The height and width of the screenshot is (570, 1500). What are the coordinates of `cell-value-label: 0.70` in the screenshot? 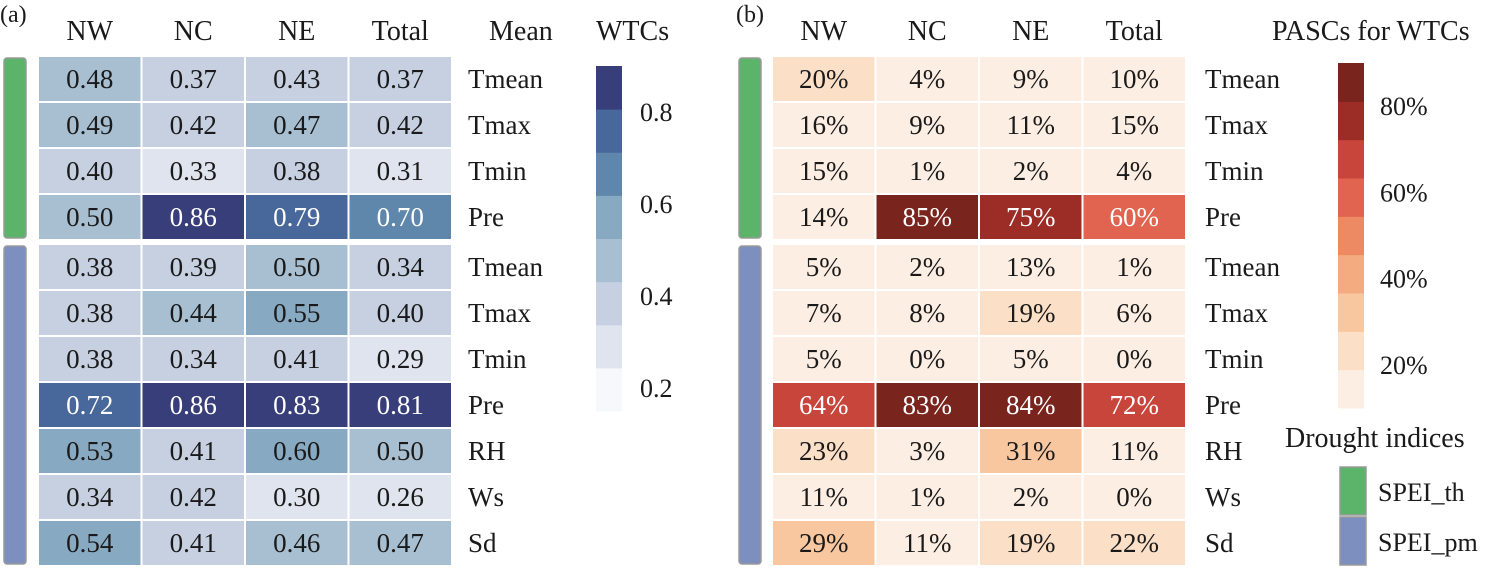 It's located at (400, 217).